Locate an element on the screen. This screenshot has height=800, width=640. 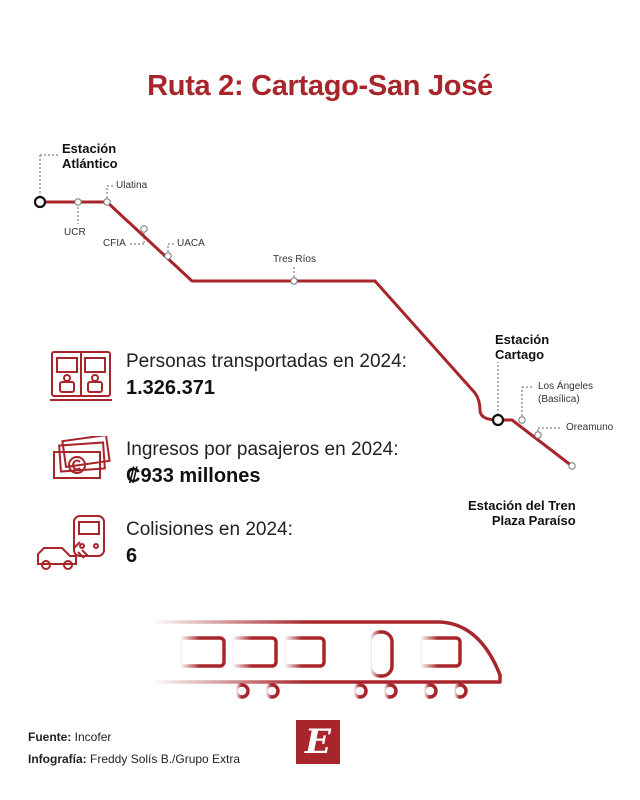
stat-revenue-label: Ingresos por pasajeros en 2024: is located at coordinates (262, 449).